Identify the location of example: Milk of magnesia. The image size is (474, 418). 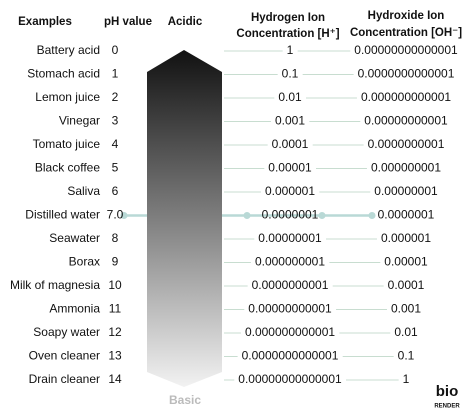
(55, 285).